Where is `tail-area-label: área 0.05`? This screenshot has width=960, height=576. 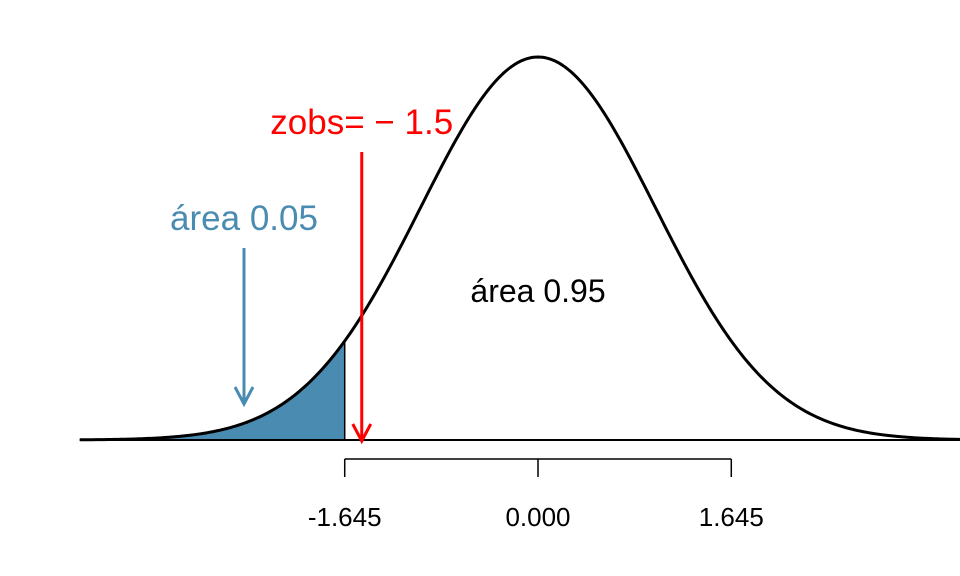 tail-area-label: área 0.05 is located at coordinates (244, 218).